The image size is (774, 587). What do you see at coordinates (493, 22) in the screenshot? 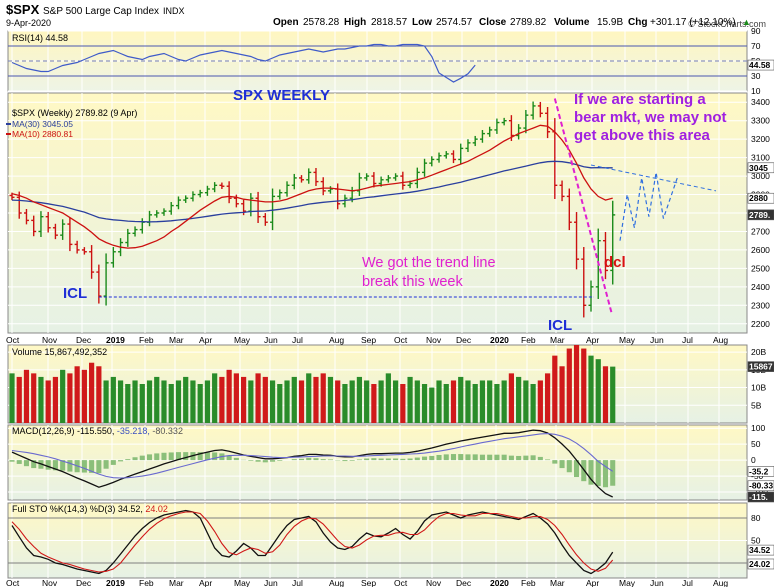
I see `close-label: Close` at bounding box center [493, 22].